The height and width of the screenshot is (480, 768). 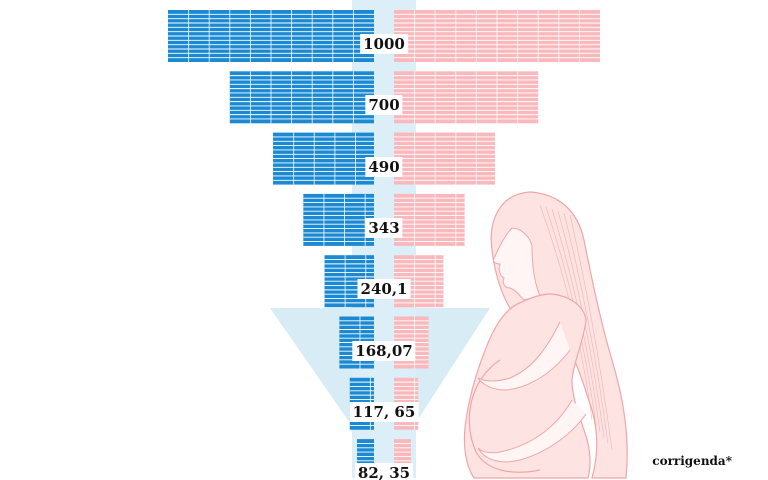 I want to click on level-value-label: 168,07, so click(x=384, y=350).